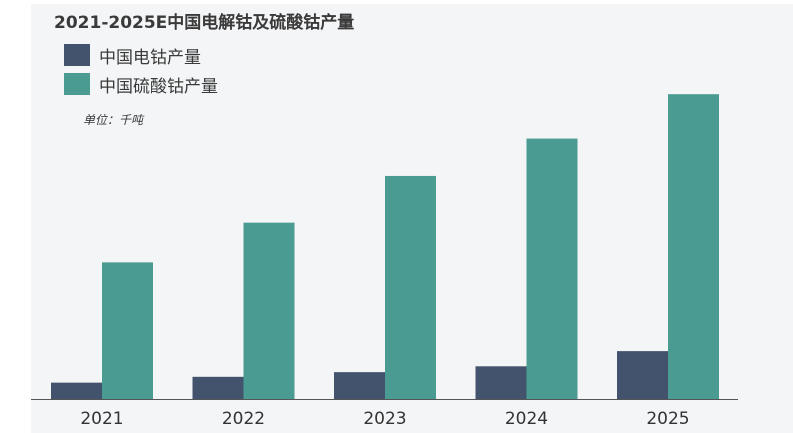 This screenshot has height=433, width=793. What do you see at coordinates (667, 419) in the screenshot?
I see `x-tick-label: 2025` at bounding box center [667, 419].